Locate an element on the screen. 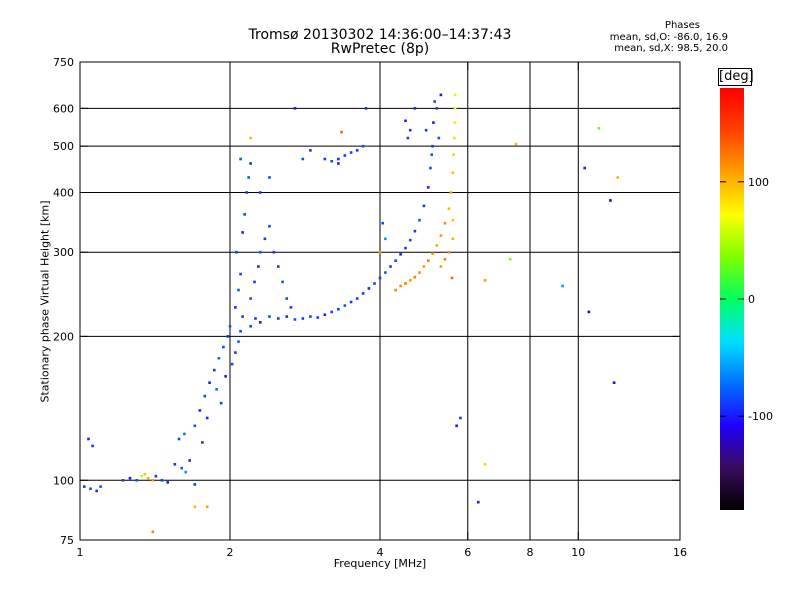  y-axis-label: Stationary phase Virtual Height [km] is located at coordinates (45, 301).